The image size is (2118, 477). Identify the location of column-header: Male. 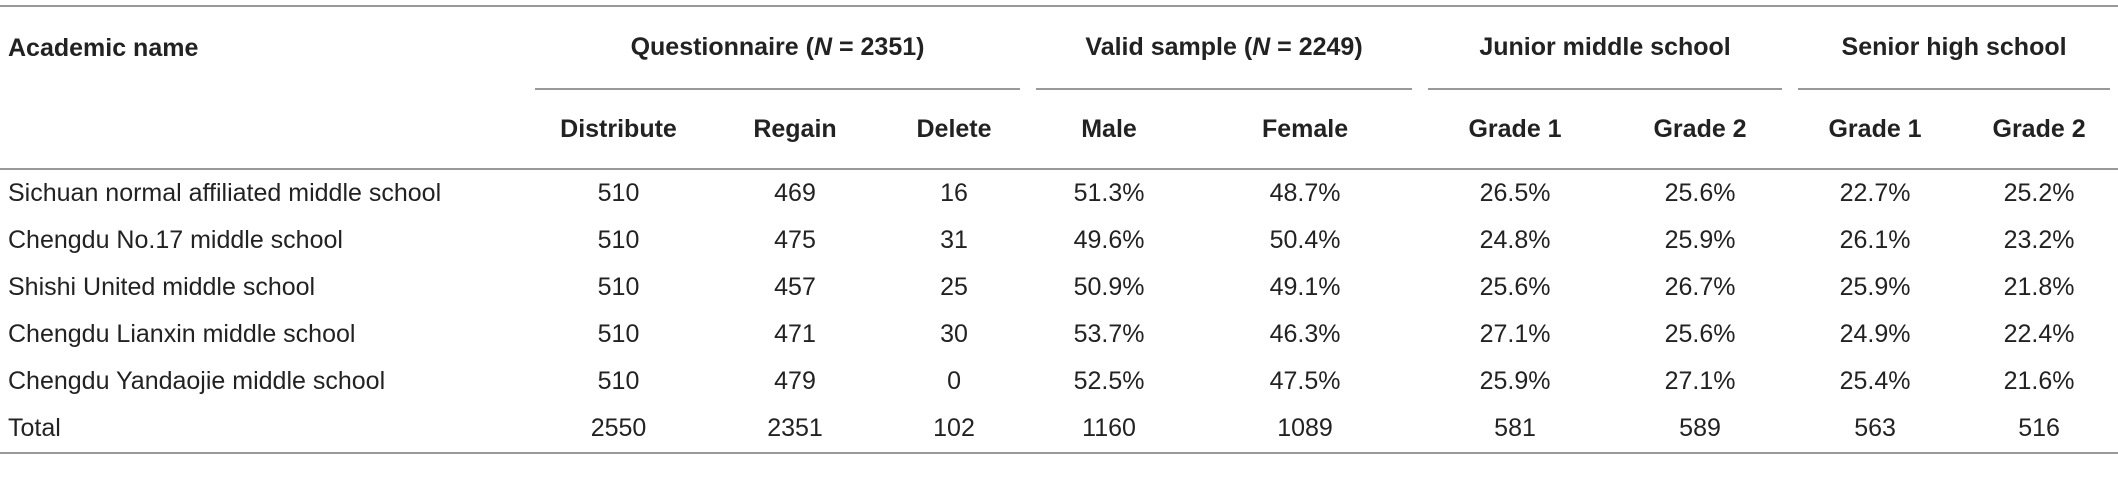
(1109, 128).